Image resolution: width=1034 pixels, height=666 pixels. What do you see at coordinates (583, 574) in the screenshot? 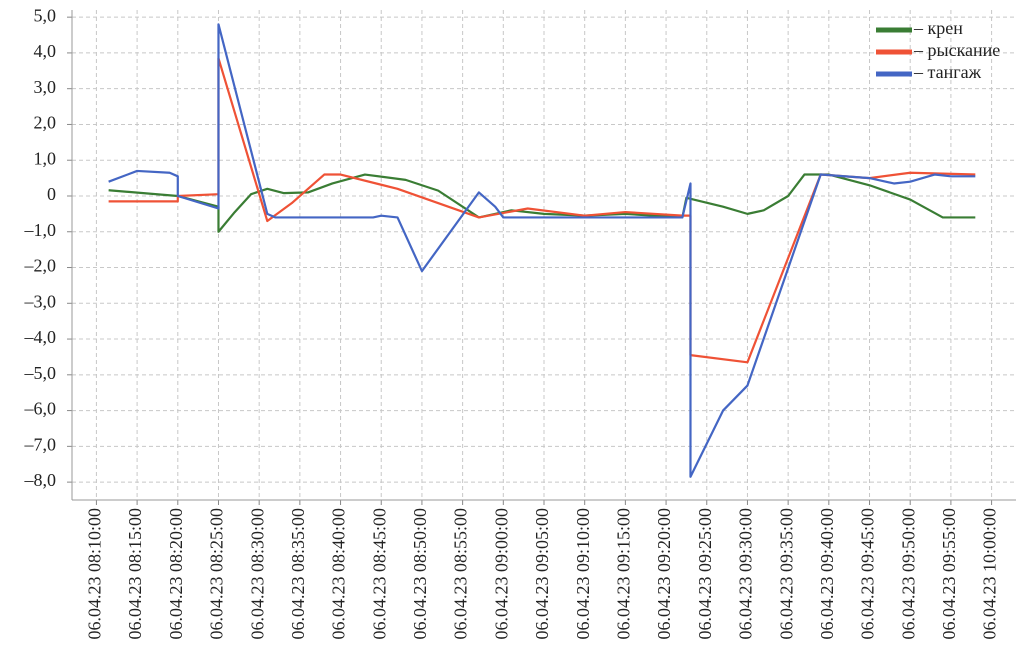
I see `x-tick-label: 06.04.23 09:10:00` at bounding box center [583, 574].